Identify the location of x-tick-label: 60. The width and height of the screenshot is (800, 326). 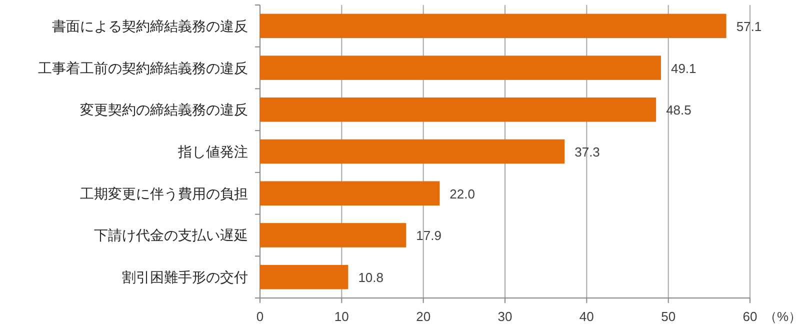
(750, 316).